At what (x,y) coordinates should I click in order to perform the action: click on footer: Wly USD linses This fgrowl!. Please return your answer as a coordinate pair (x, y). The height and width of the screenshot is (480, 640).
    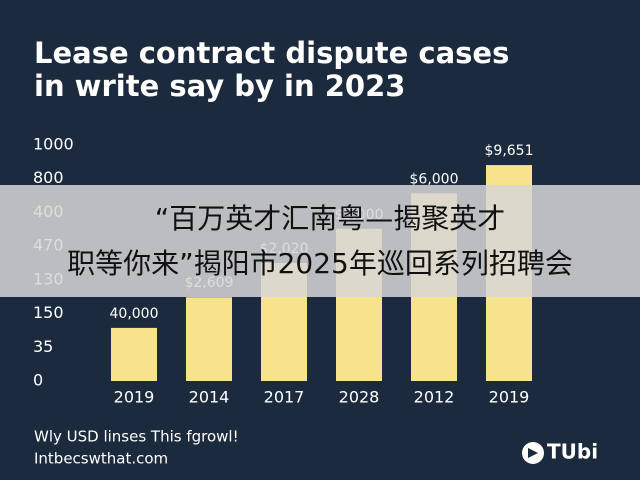
    Looking at the image, I should click on (136, 437).